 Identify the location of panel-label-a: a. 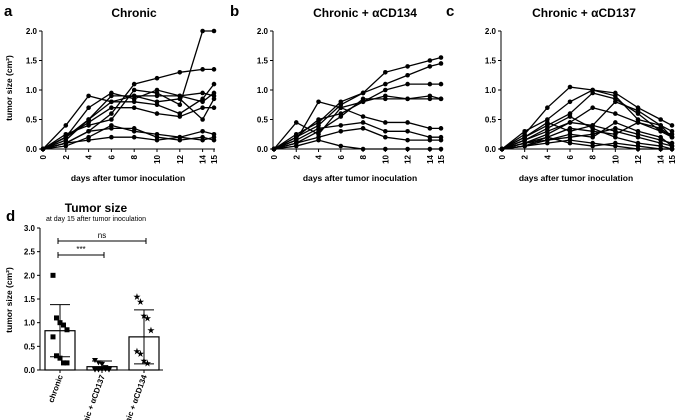
(8, 11).